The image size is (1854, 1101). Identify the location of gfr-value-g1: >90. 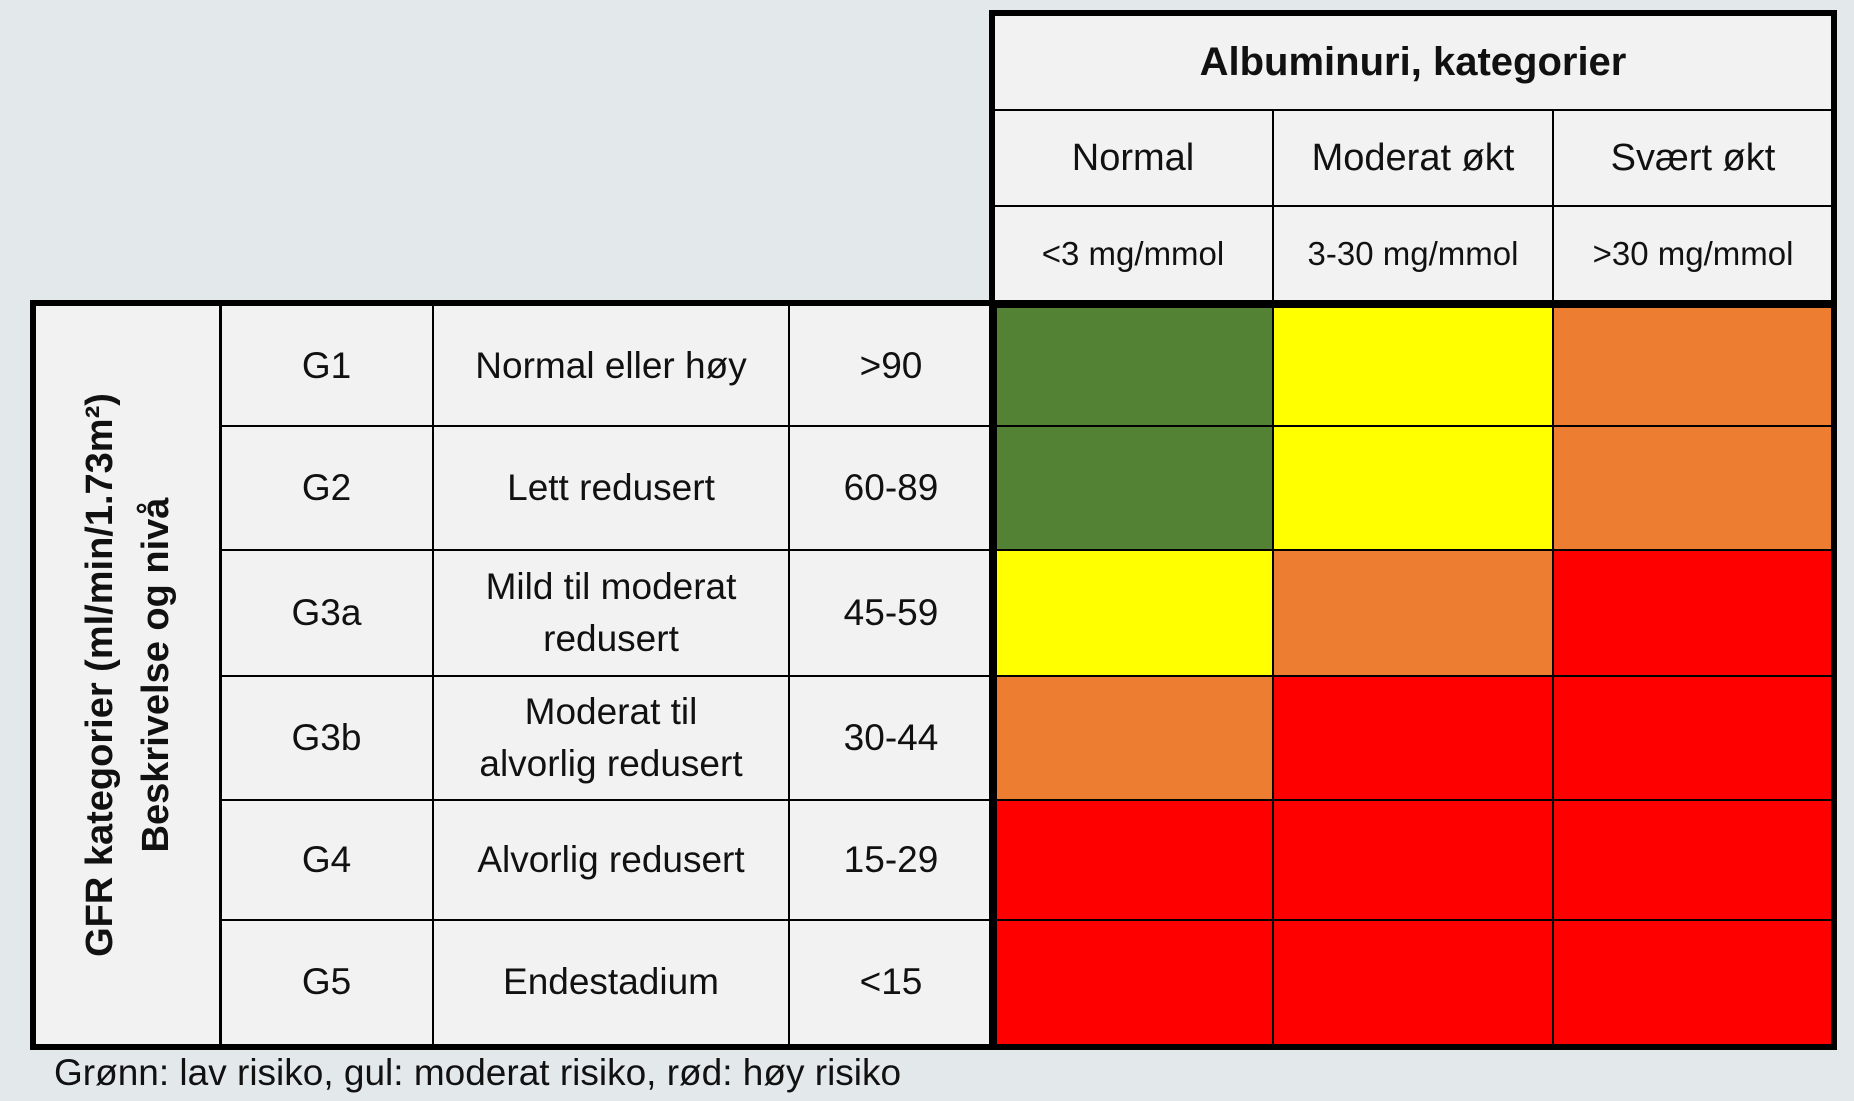
(891, 366).